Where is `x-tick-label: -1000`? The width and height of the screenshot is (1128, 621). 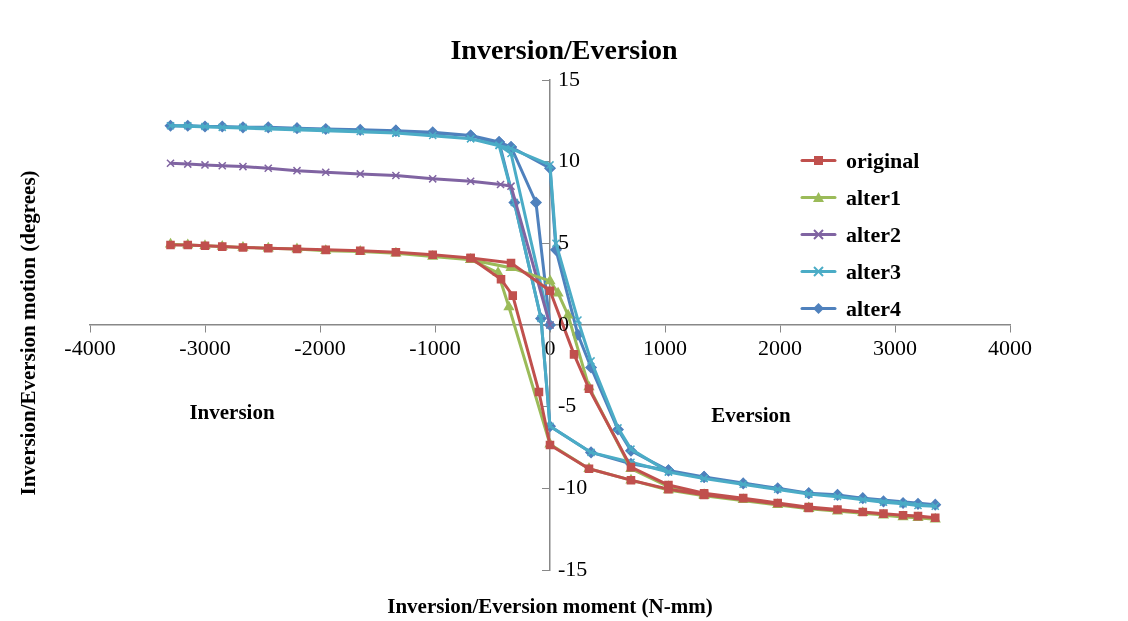 x-tick-label: -1000 is located at coordinates (435, 347).